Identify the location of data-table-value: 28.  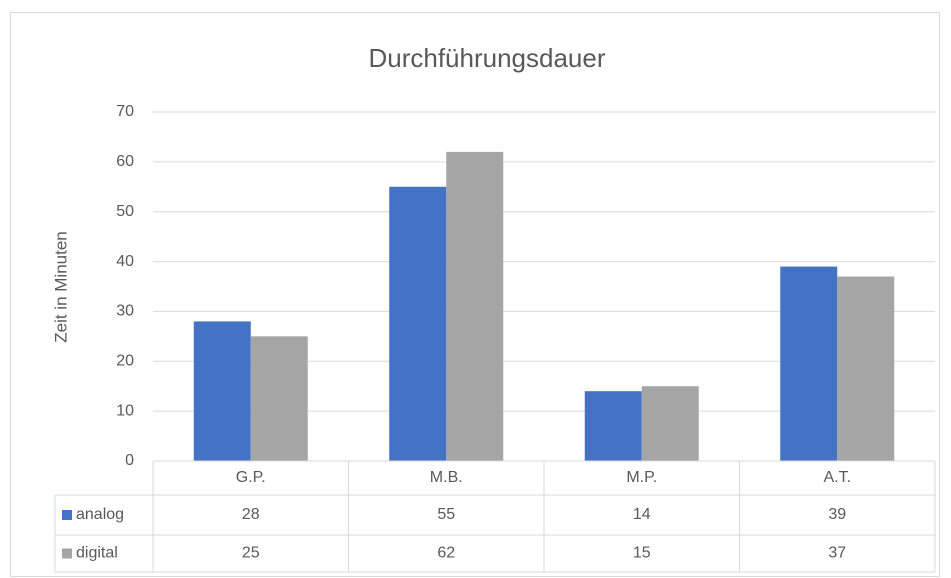
(251, 514).